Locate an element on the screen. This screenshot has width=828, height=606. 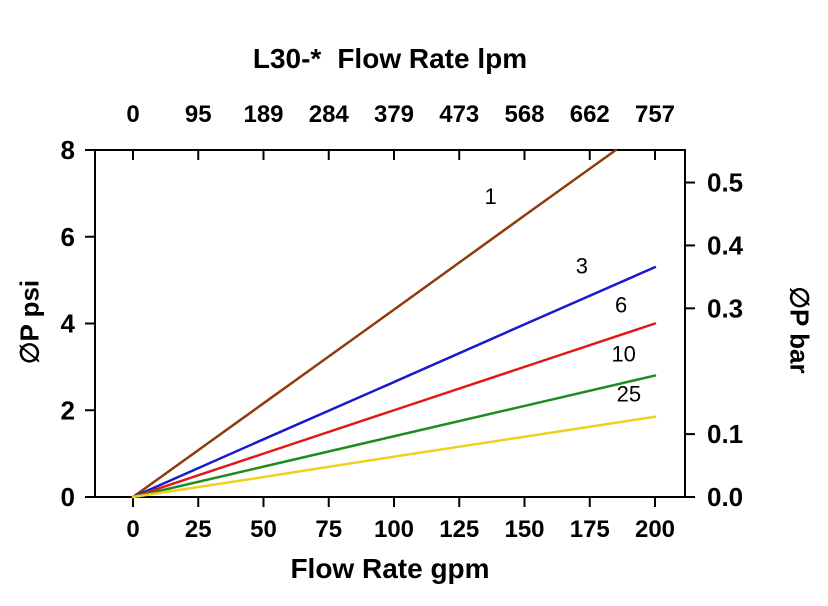
series-label-25: 25 is located at coordinates (629, 394).